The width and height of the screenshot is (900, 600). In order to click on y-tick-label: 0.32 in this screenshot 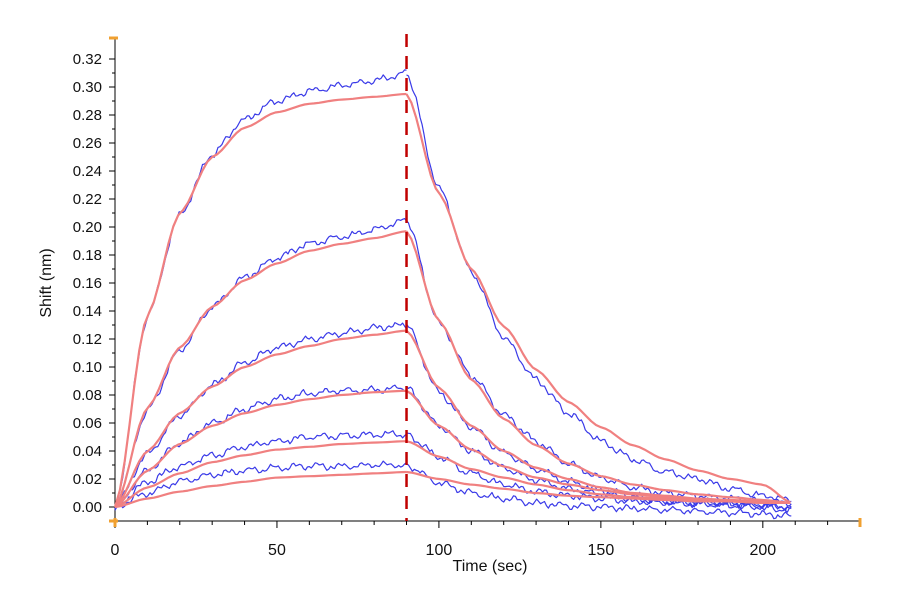, I will do `click(87, 59)`.